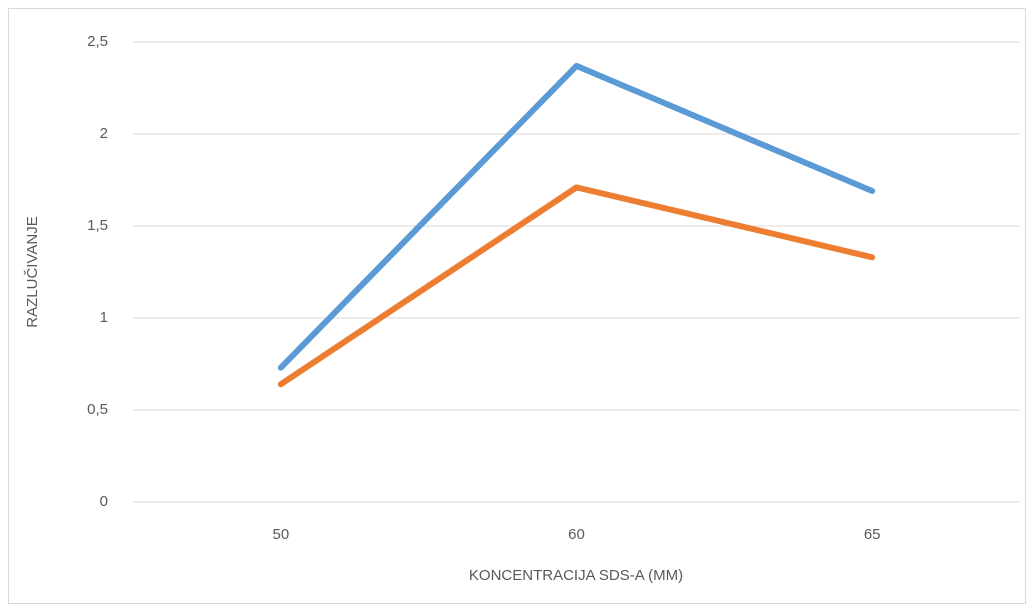  What do you see at coordinates (576, 575) in the screenshot?
I see `x-axis-title: KONCENTRACIJA SDS-A (MM)` at bounding box center [576, 575].